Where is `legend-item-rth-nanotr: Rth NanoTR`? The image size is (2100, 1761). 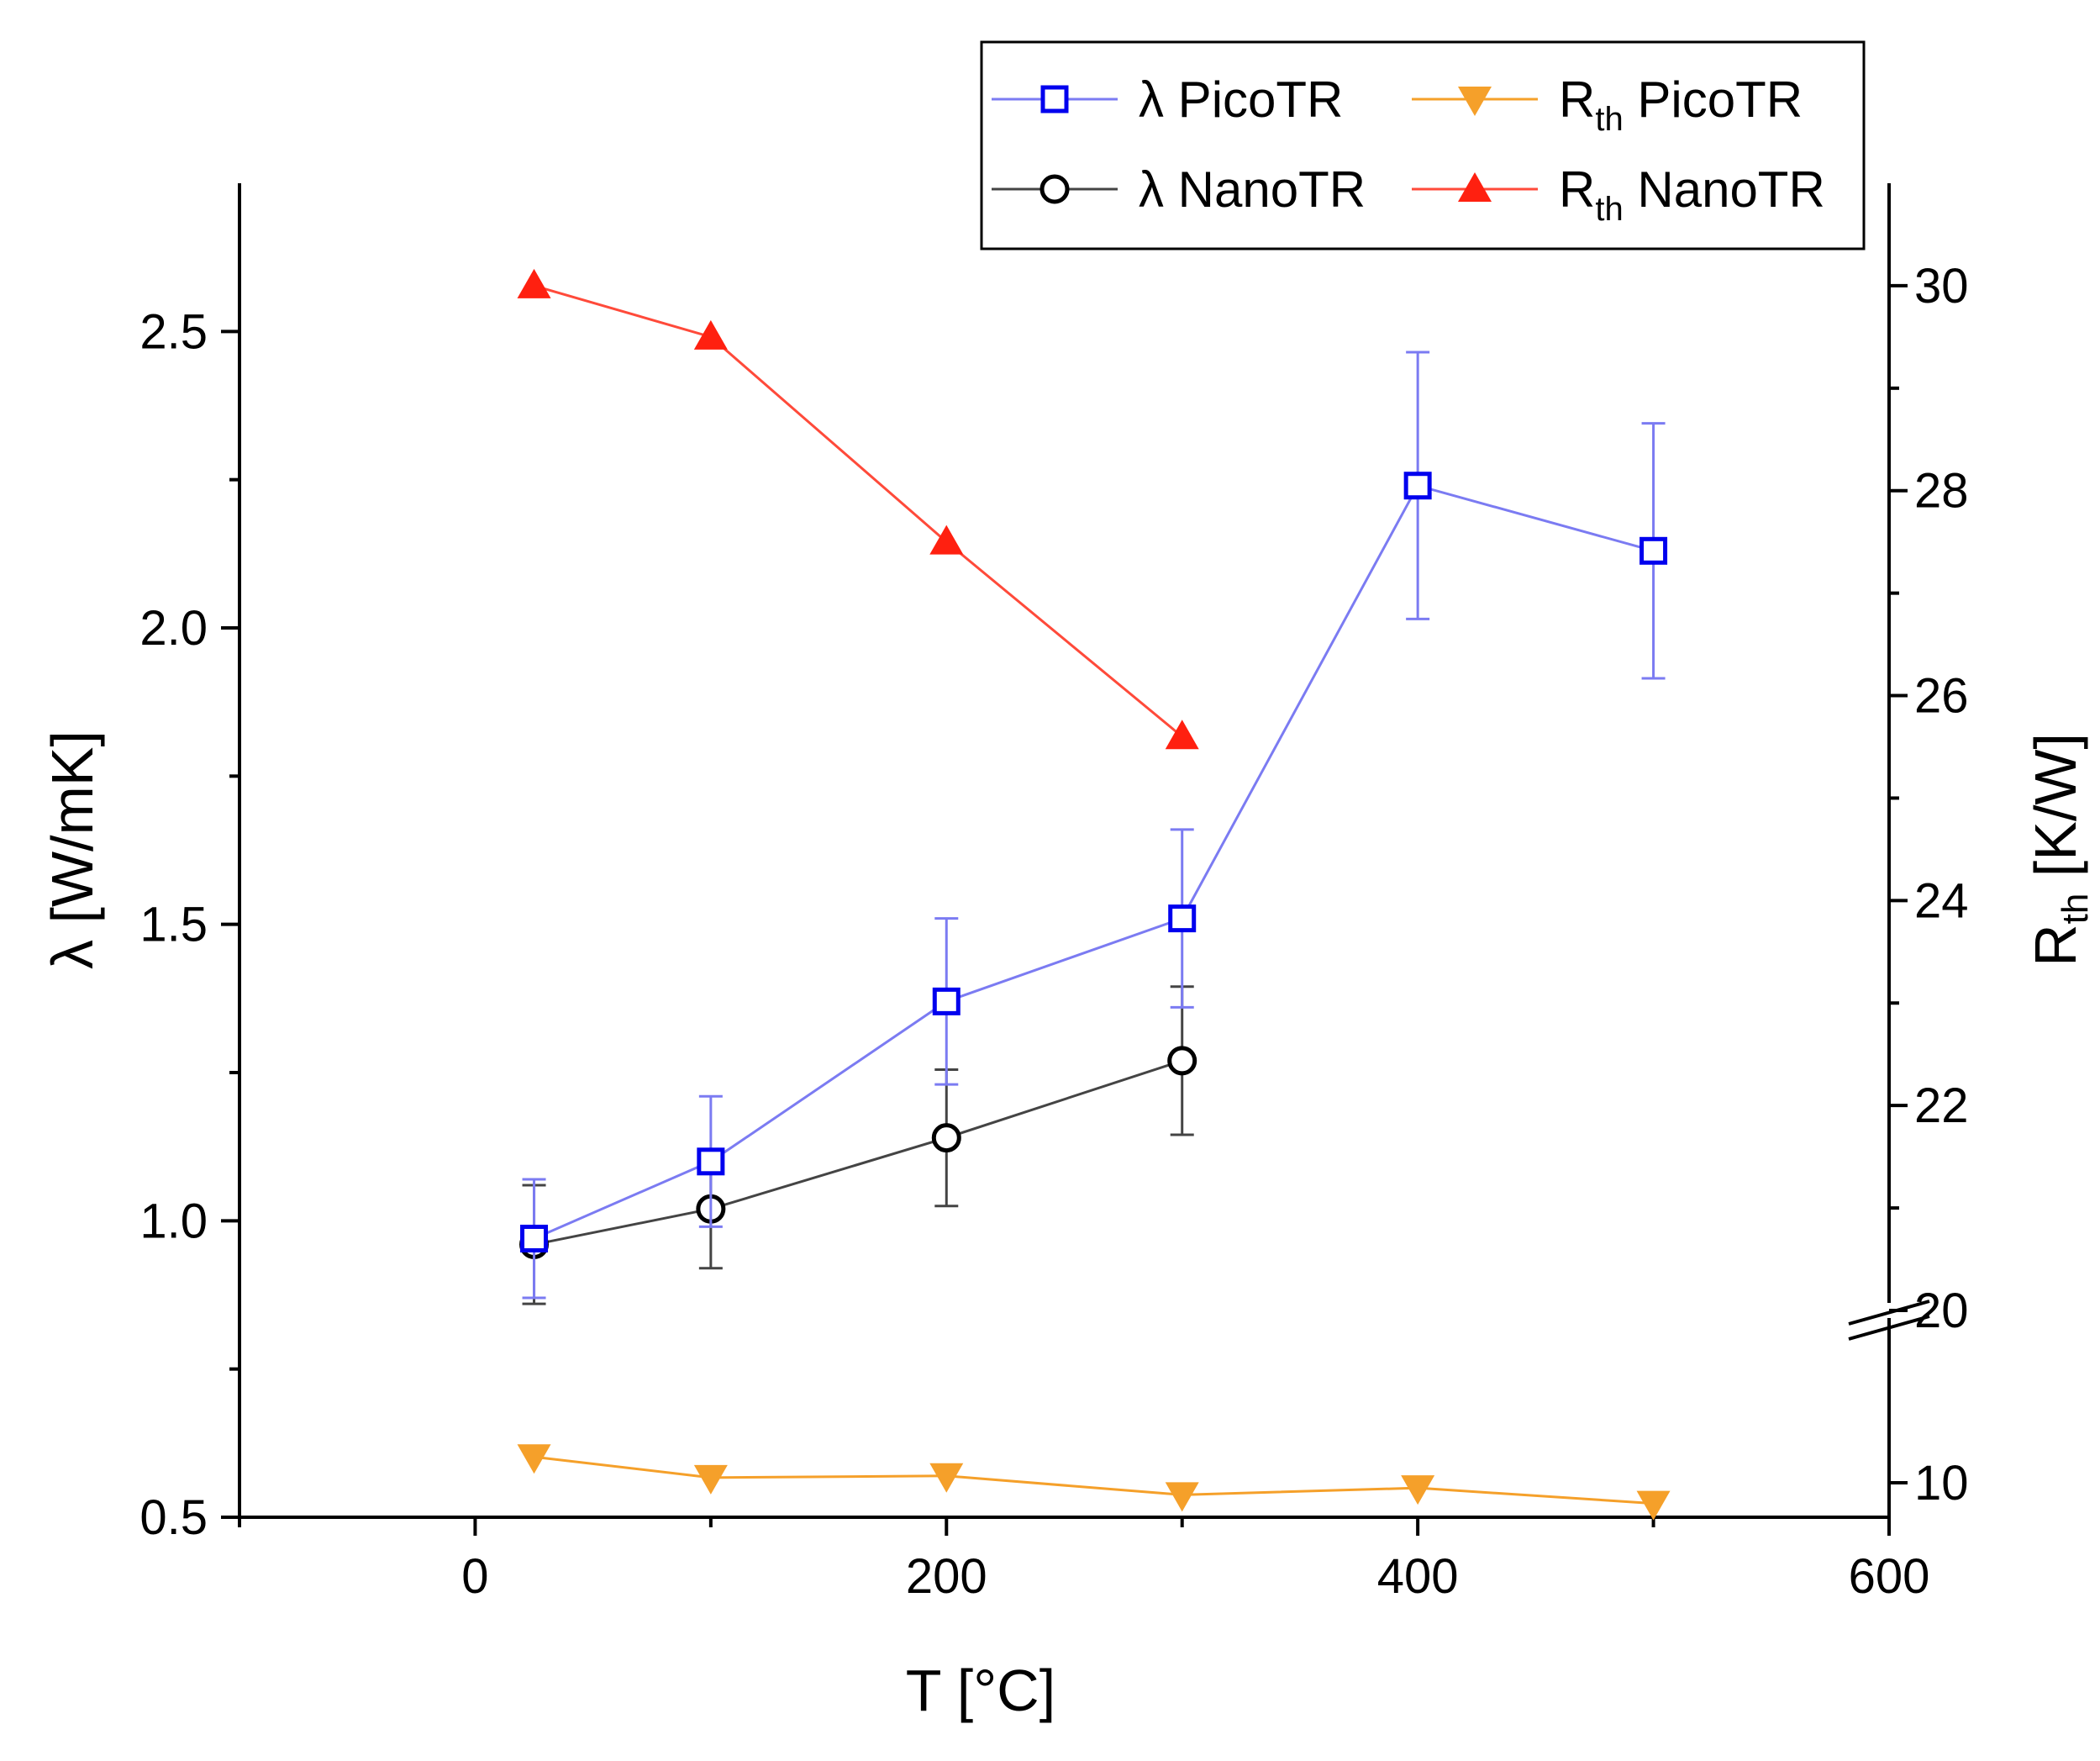 legend-item-rth-nanotr: Rth NanoTR is located at coordinates (1618, 194).